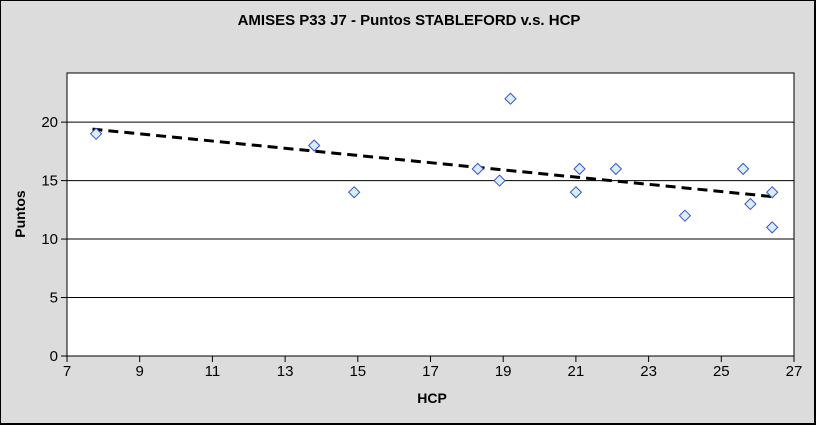 This screenshot has height=425, width=816. What do you see at coordinates (49, 181) in the screenshot?
I see `y-tick-label: 15` at bounding box center [49, 181].